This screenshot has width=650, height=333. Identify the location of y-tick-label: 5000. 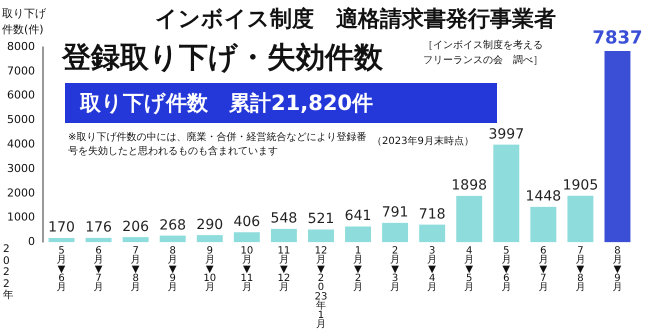
(20, 119).